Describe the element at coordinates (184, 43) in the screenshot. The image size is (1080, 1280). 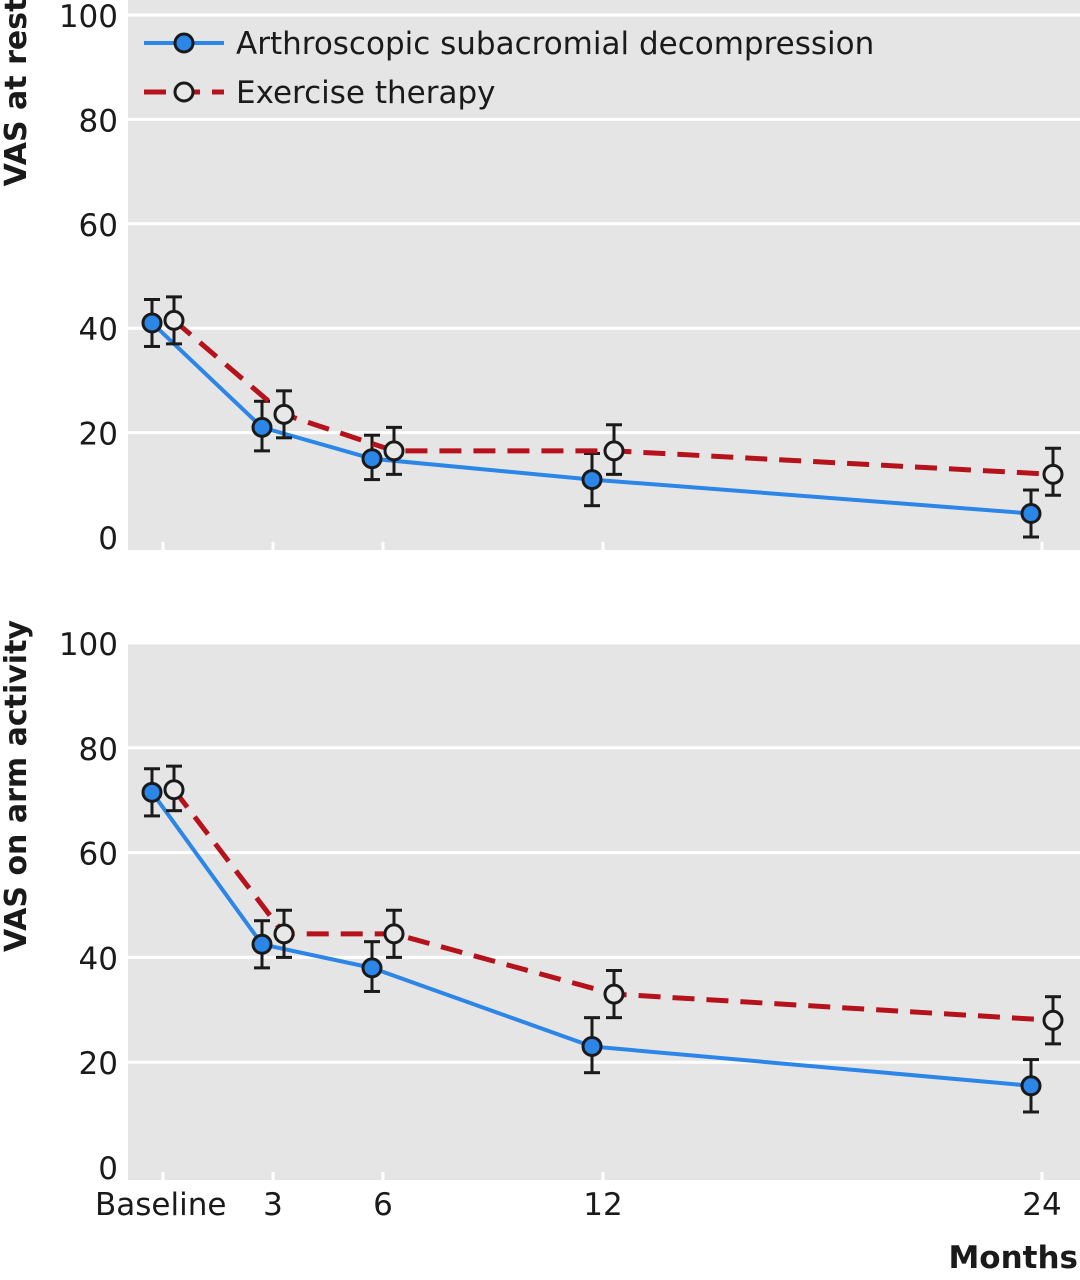
I see `legend-marker-asd` at that location.